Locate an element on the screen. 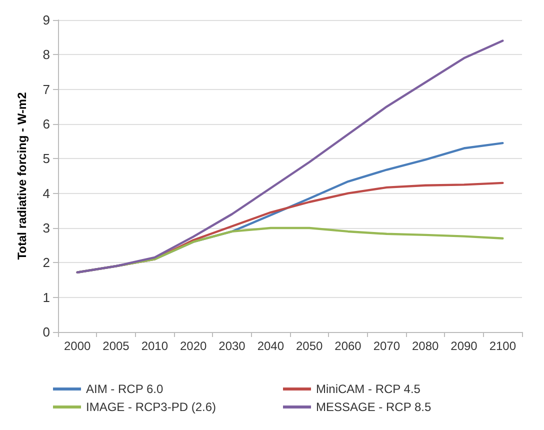 This screenshot has width=544, height=430. x-tick-label: 2020 is located at coordinates (194, 346).